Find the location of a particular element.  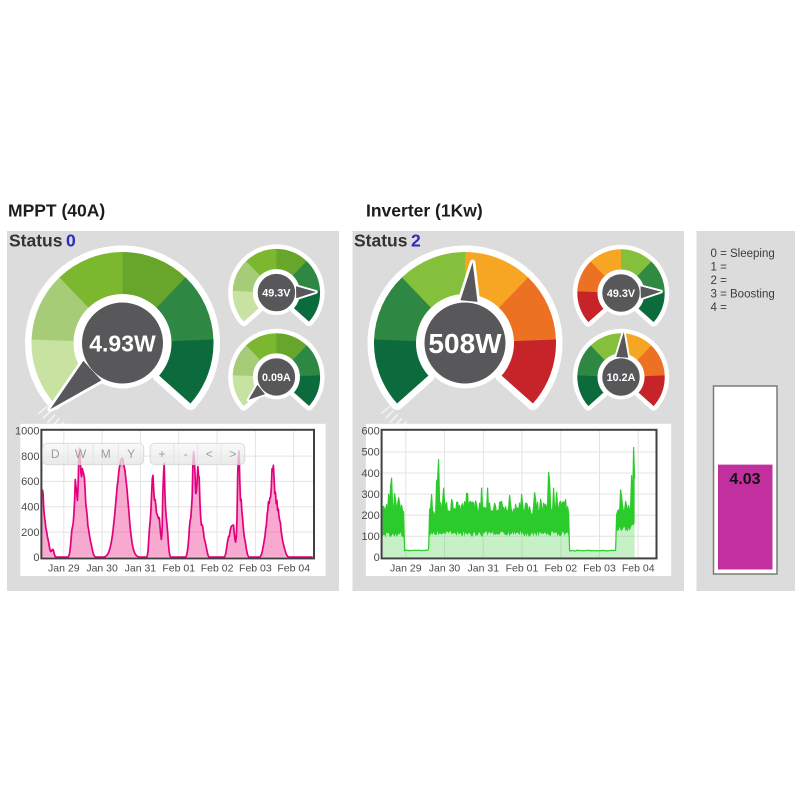

svg-text: D is located at coordinates (55, 454).